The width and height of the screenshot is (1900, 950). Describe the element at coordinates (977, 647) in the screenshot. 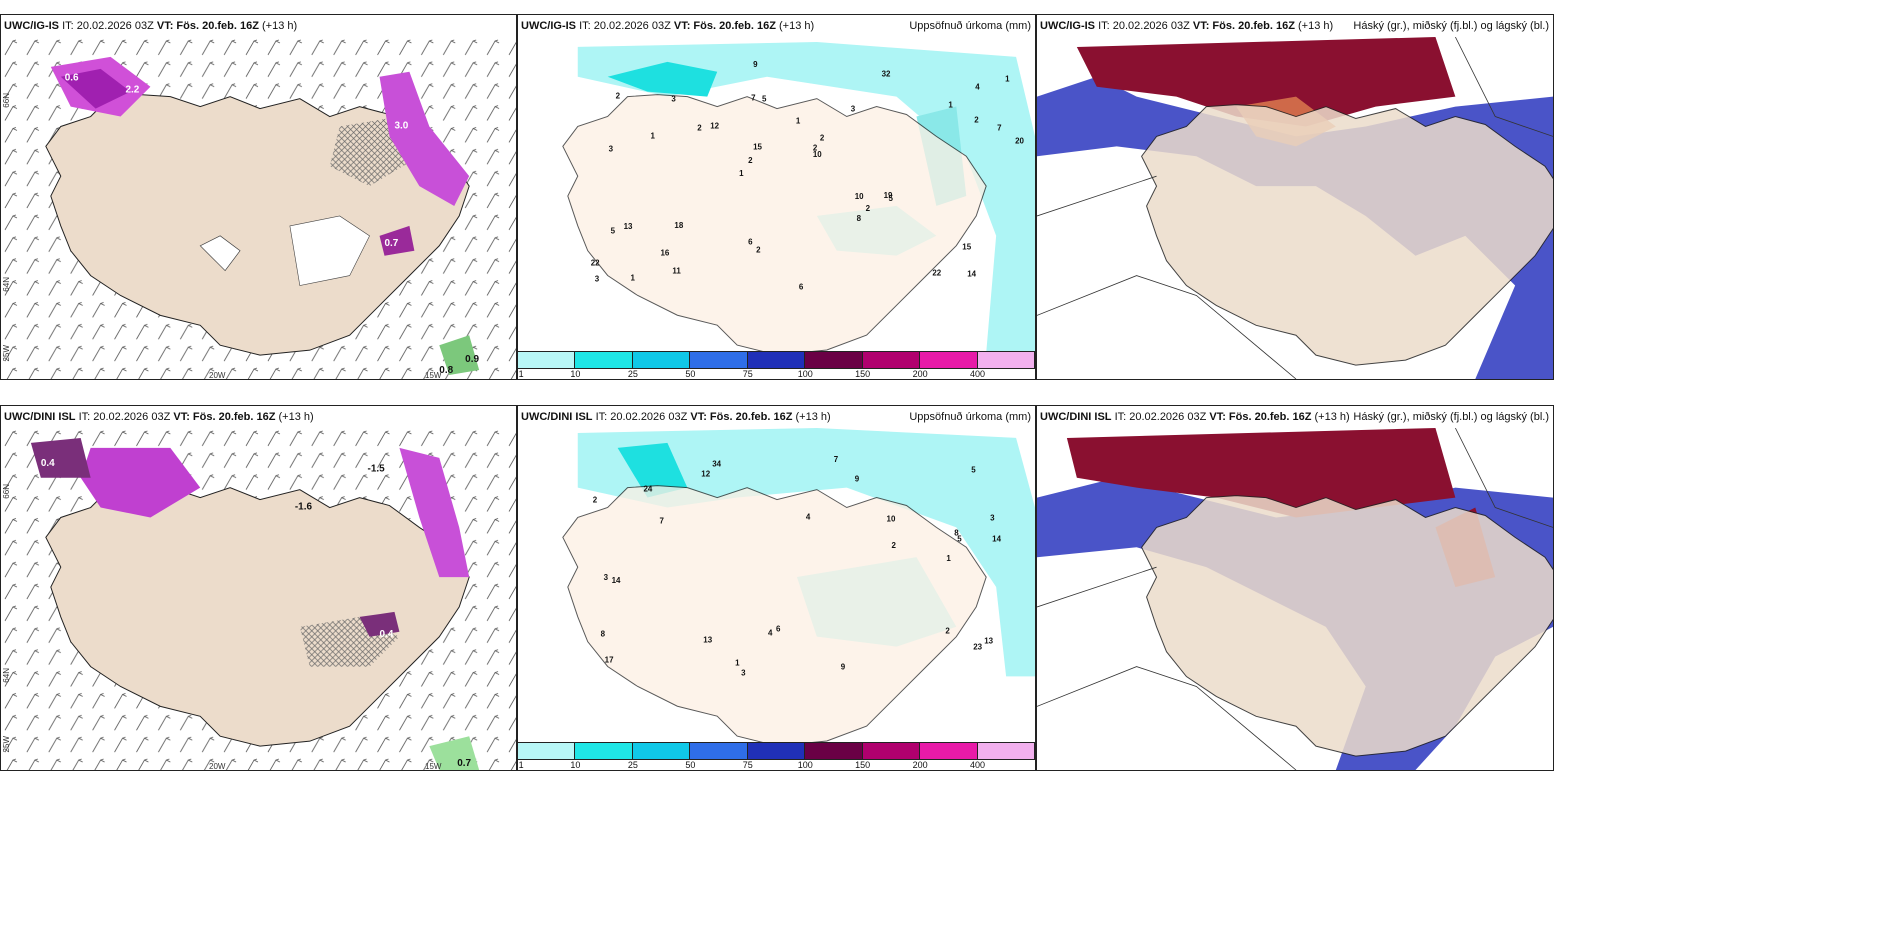

I see `precip-amount-label: 23` at that location.